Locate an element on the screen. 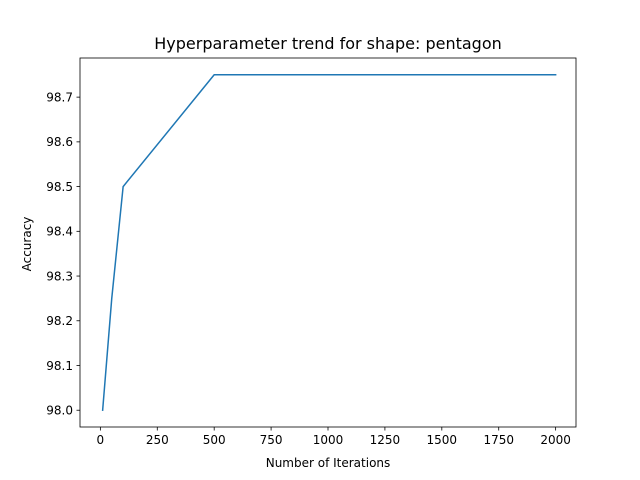 This screenshot has width=640, height=480. x-tick-label: 750 is located at coordinates (271, 440).